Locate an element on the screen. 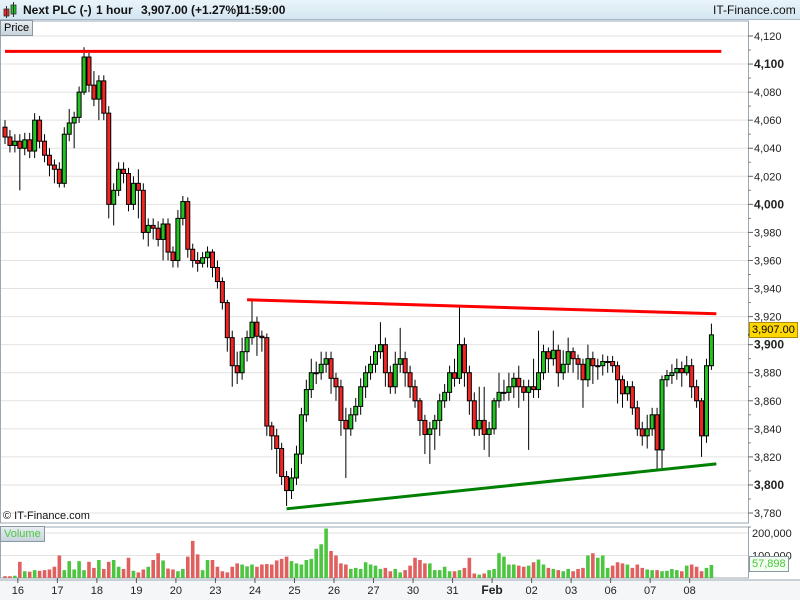  x-tick-label: 16 is located at coordinates (18, 591).